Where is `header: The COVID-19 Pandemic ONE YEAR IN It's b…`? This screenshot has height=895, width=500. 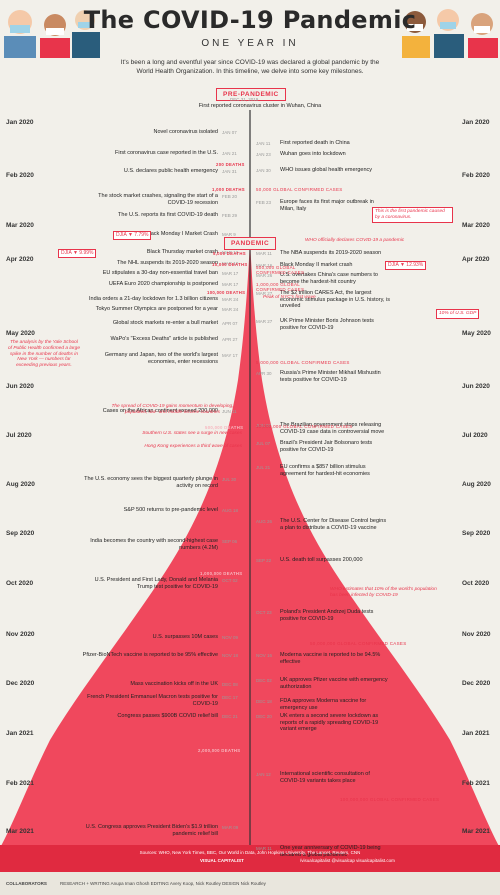
header: The COVID-19 Pandemic ONE YEAR IN It's b… is located at coordinates (250, 55).